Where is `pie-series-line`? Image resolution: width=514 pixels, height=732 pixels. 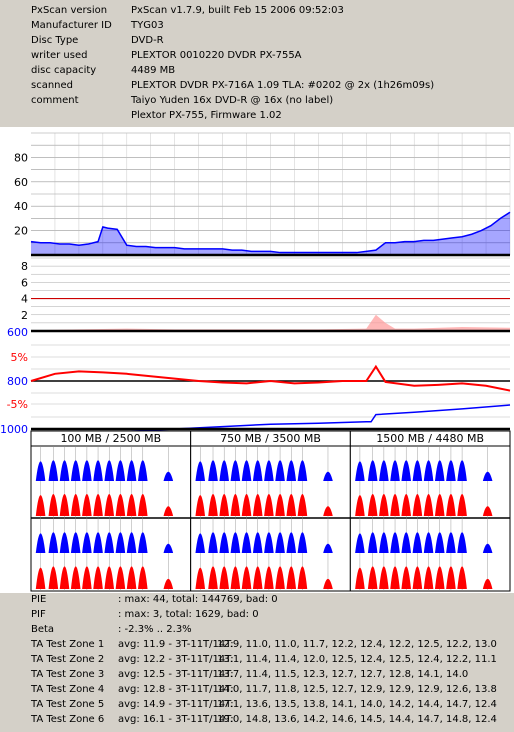
pie-series-line is located at coordinates (270, 232).